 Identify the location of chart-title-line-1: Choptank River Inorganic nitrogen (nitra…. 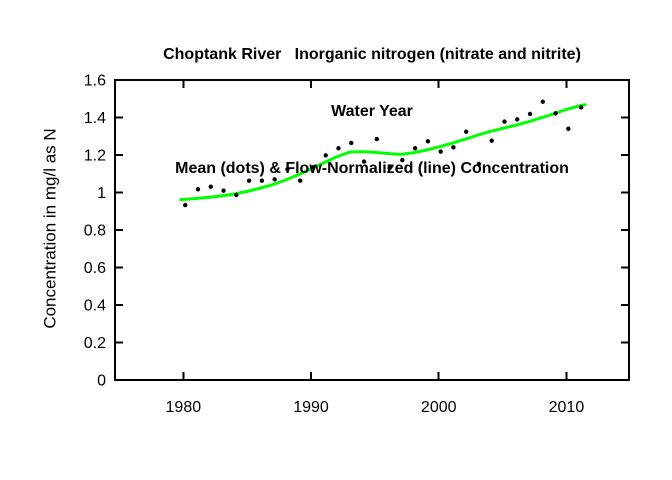
(372, 54).